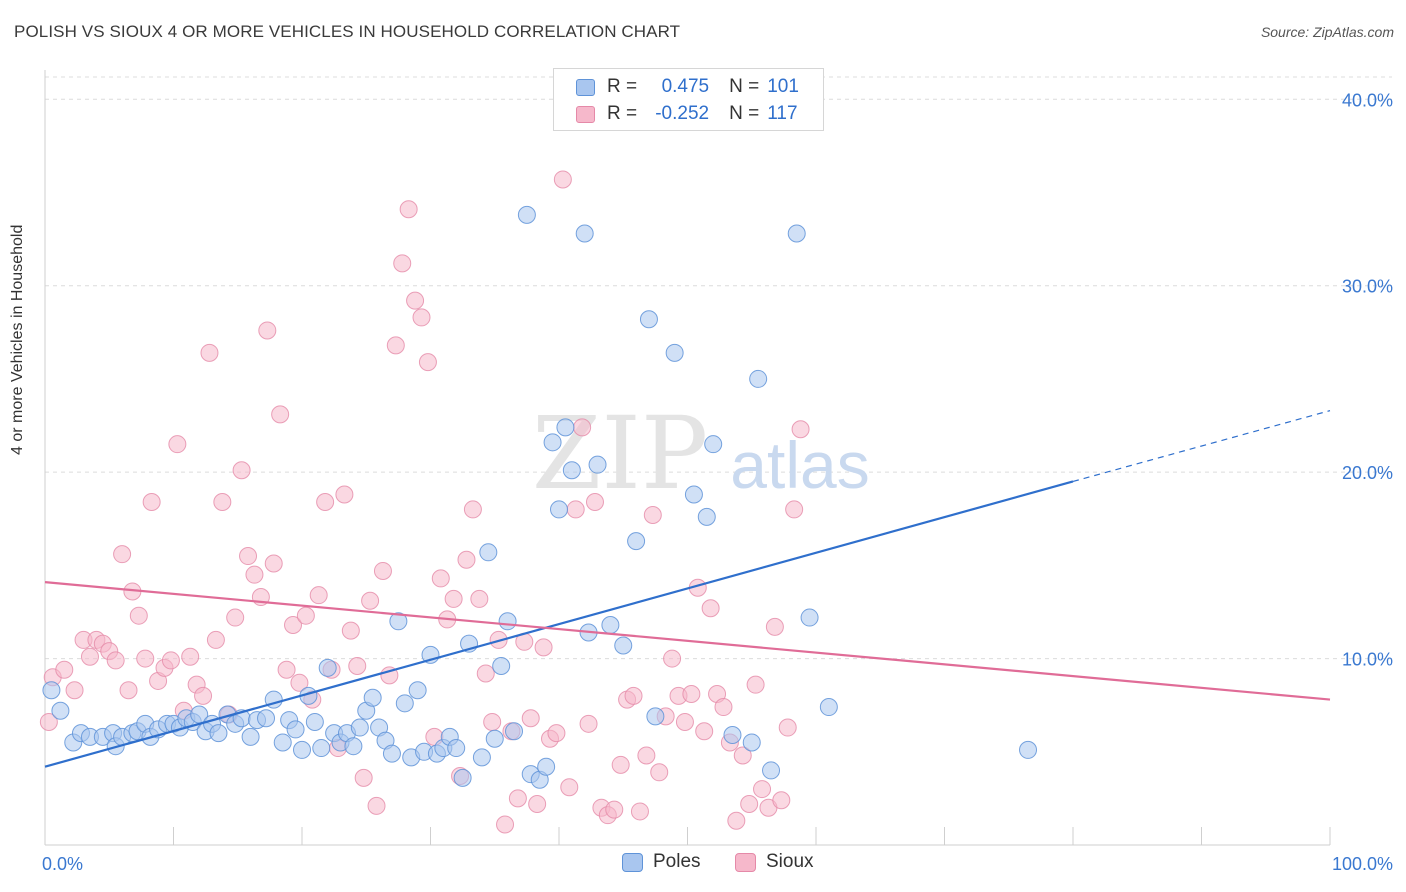 The height and width of the screenshot is (892, 1406). Describe the element at coordinates (1362, 864) in the screenshot. I see `x-tick-label: 100.0%` at that location.